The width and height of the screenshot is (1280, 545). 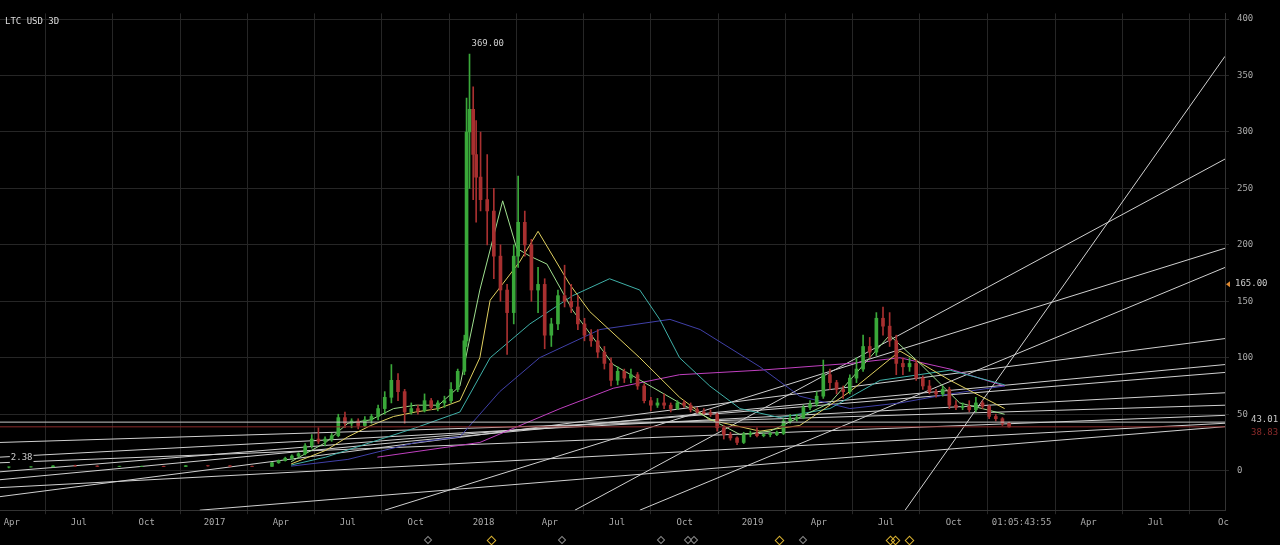 I want to click on y-tick-label: 50, so click(x=1242, y=413).